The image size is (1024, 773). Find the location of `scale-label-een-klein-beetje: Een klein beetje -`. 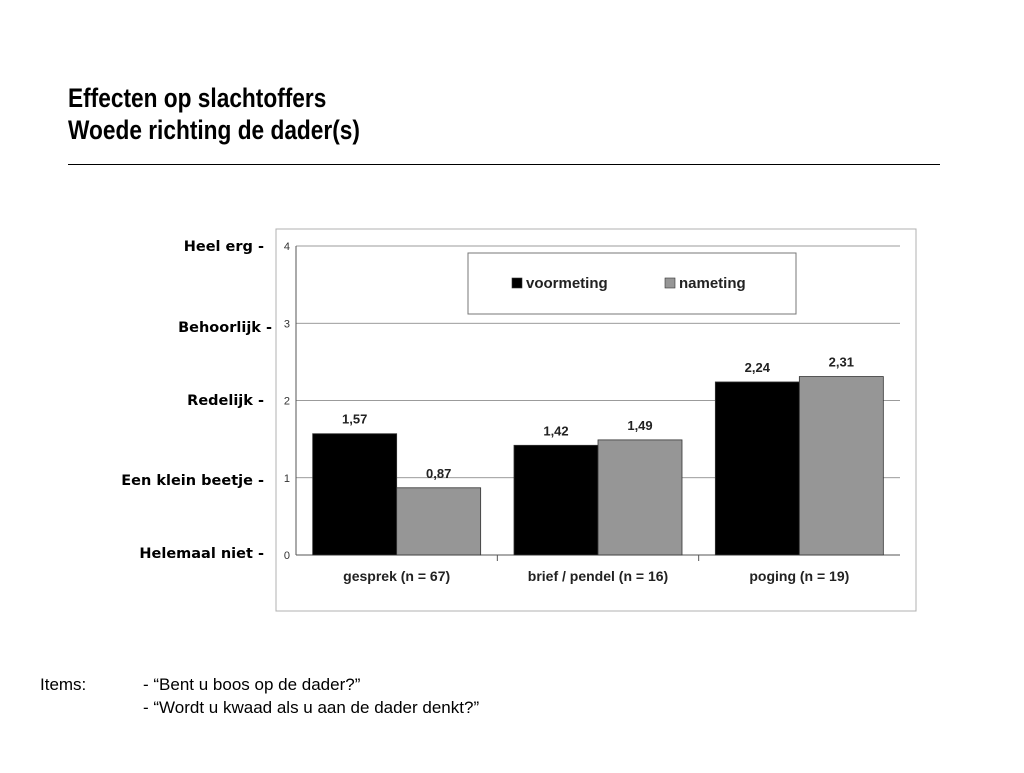

scale-label-een-klein-beetje: Een klein beetje - is located at coordinates (192, 481).